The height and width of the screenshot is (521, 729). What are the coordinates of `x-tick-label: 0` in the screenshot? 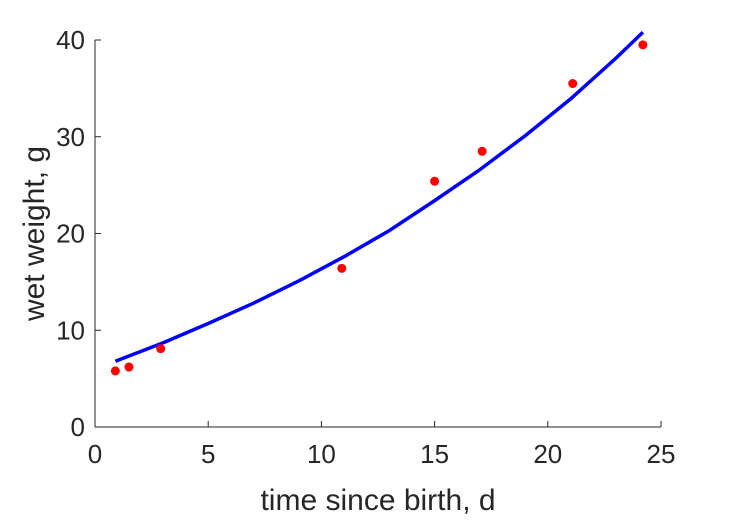 It's located at (95, 454).